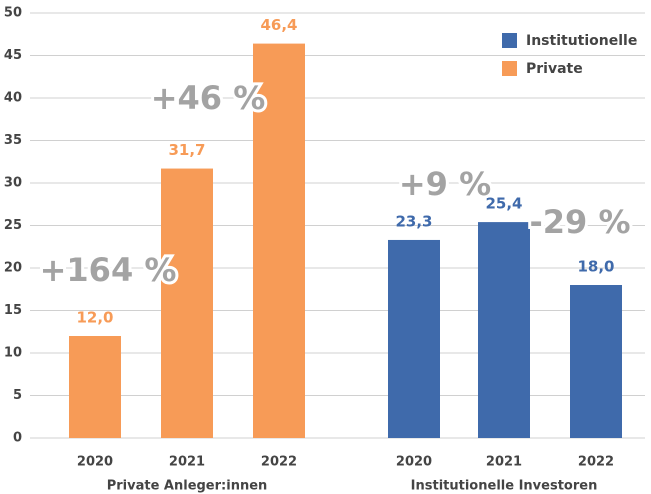 The width and height of the screenshot is (651, 494). I want to click on annotation: +46 %, so click(208, 98).